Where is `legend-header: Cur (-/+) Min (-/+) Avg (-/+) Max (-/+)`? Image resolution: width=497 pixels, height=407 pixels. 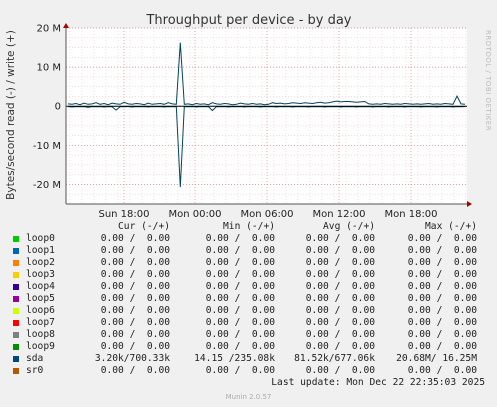
legend-header: Cur (-/+) Min (-/+) Avg (-/+) Max (-/+) is located at coordinates (248, 227).